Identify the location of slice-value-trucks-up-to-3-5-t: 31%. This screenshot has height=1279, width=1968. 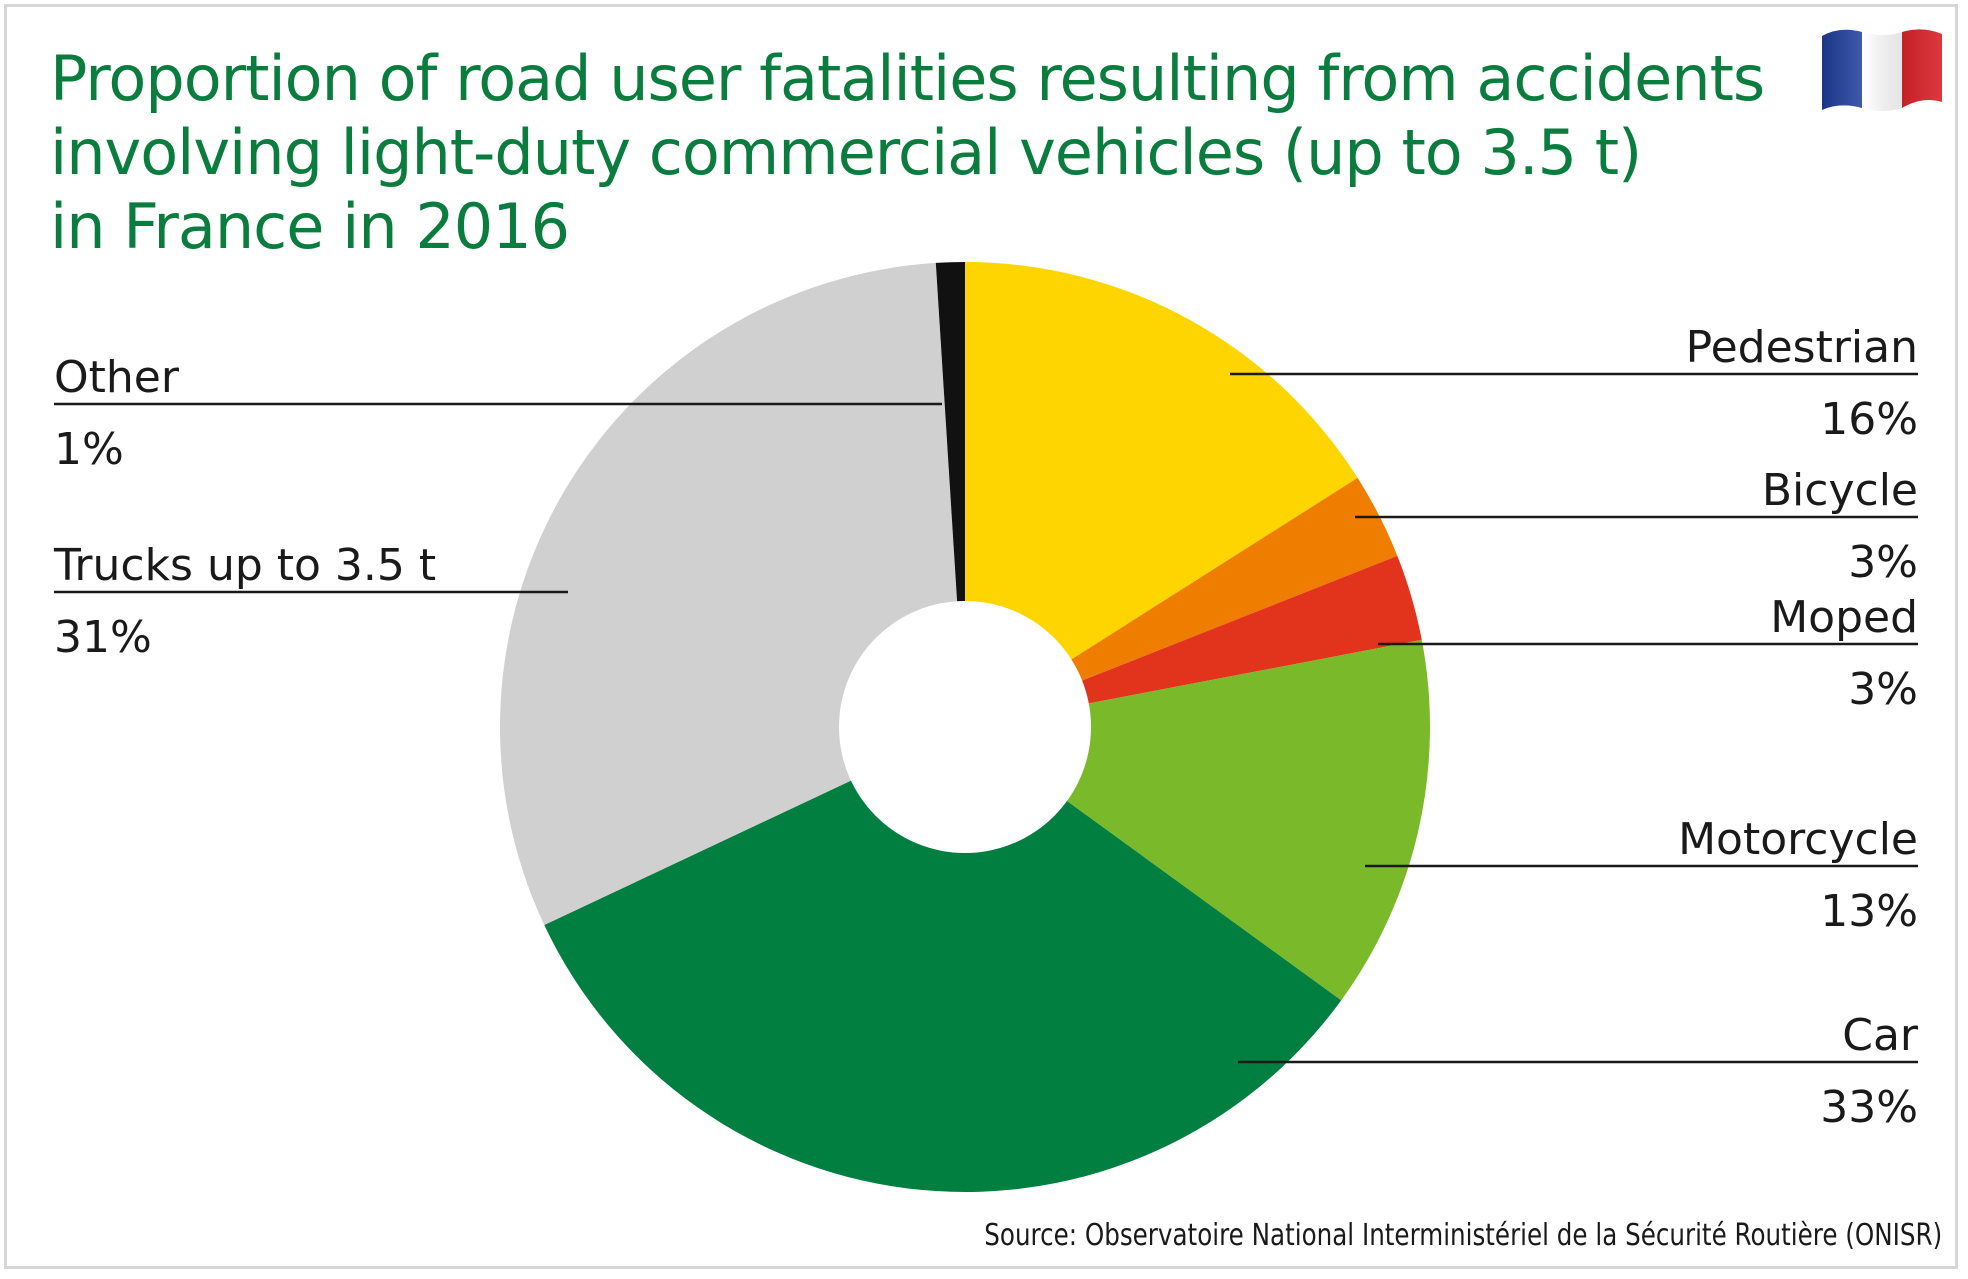
(103, 637).